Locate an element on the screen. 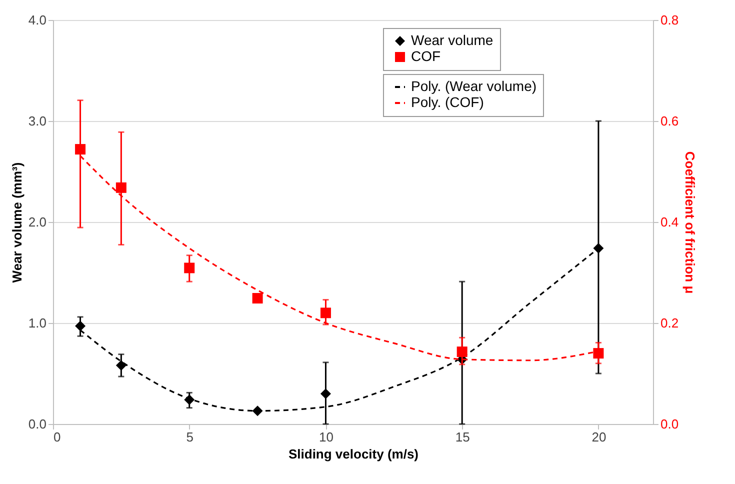 This screenshot has height=484, width=735. x-tick-label: 0 is located at coordinates (57, 437).